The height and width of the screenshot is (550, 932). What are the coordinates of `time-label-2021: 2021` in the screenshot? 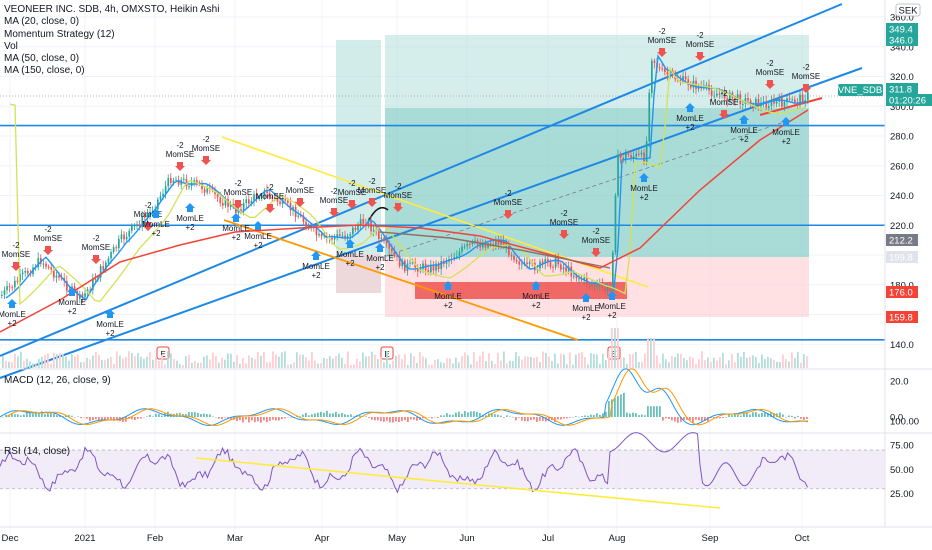 It's located at (84, 538).